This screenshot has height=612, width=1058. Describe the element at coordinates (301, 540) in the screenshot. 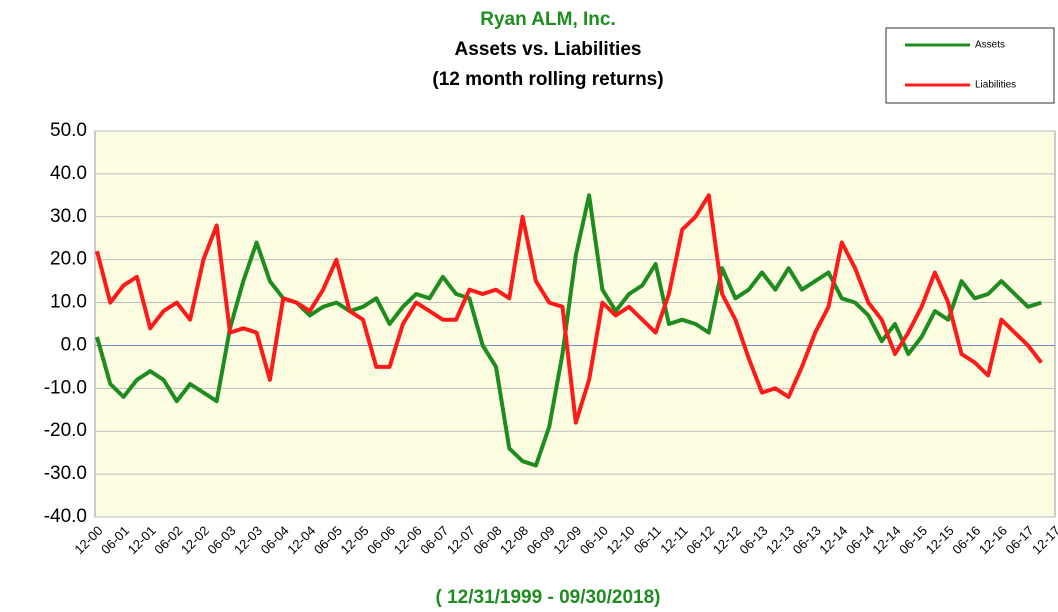

I see `x-tick-label: 12-04` at that location.